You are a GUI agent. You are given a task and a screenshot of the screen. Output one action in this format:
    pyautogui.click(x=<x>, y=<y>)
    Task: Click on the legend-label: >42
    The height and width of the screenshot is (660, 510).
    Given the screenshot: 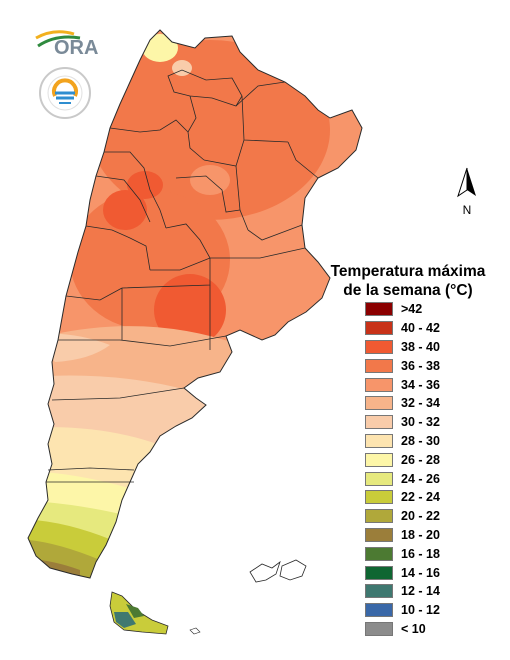 What is the action you would take?
    pyautogui.click(x=412, y=309)
    